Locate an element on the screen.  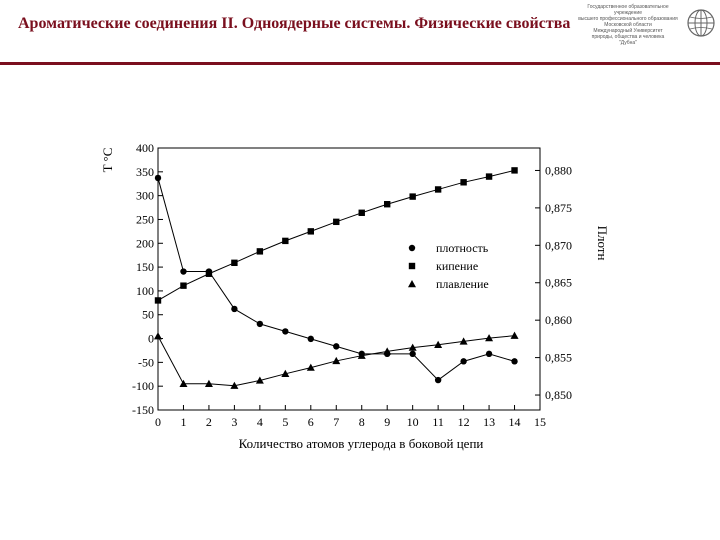
logo-line: Московской области is located at coordinates (628, 25).